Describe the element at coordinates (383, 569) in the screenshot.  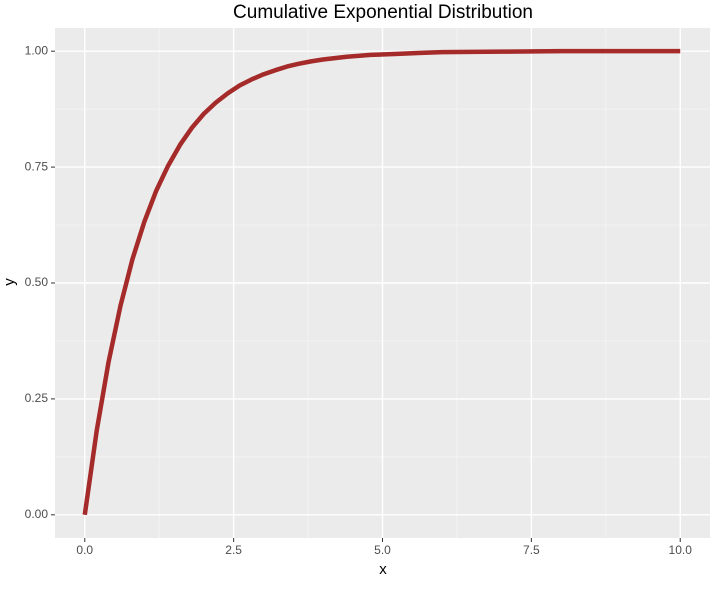
I see `x-axis-label: x` at that location.